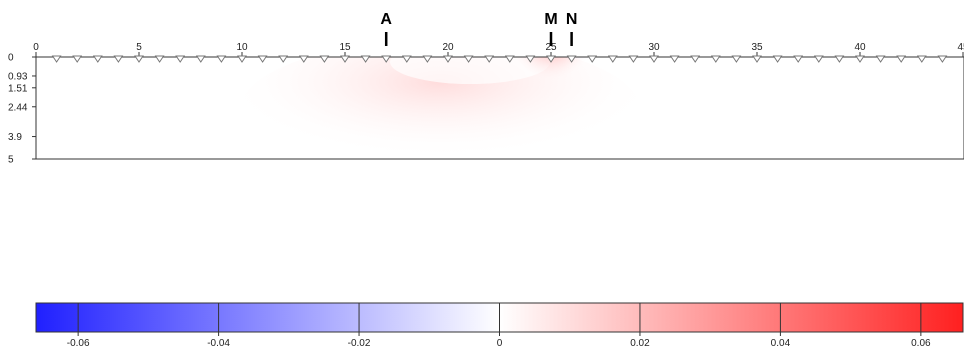  Describe the element at coordinates (448, 47) in the screenshot. I see `x-tick-label: 20` at that location.